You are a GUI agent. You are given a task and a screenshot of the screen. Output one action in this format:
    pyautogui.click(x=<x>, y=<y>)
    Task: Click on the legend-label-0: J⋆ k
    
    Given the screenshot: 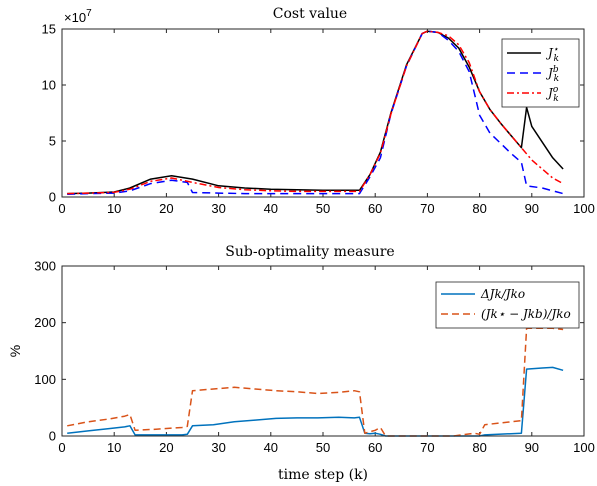 What is the action you would take?
    pyautogui.click(x=552, y=54)
    